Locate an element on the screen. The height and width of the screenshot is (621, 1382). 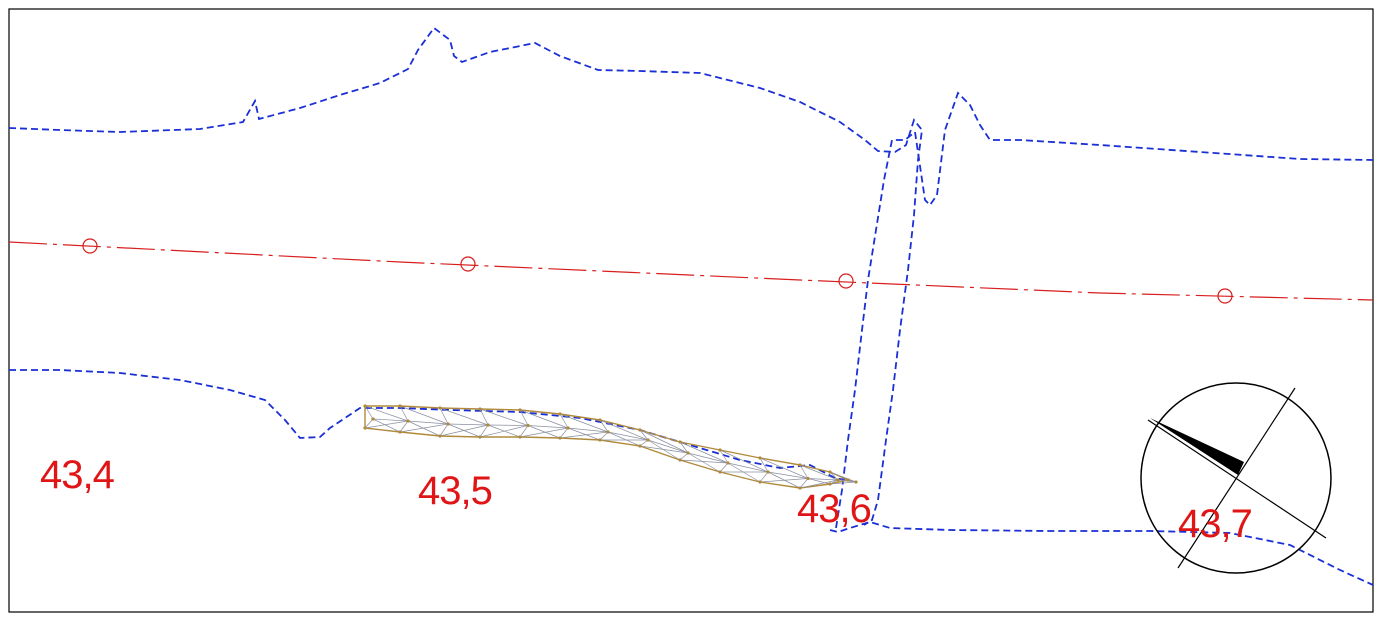
lower-boundary-line is located at coordinates (427, 425).